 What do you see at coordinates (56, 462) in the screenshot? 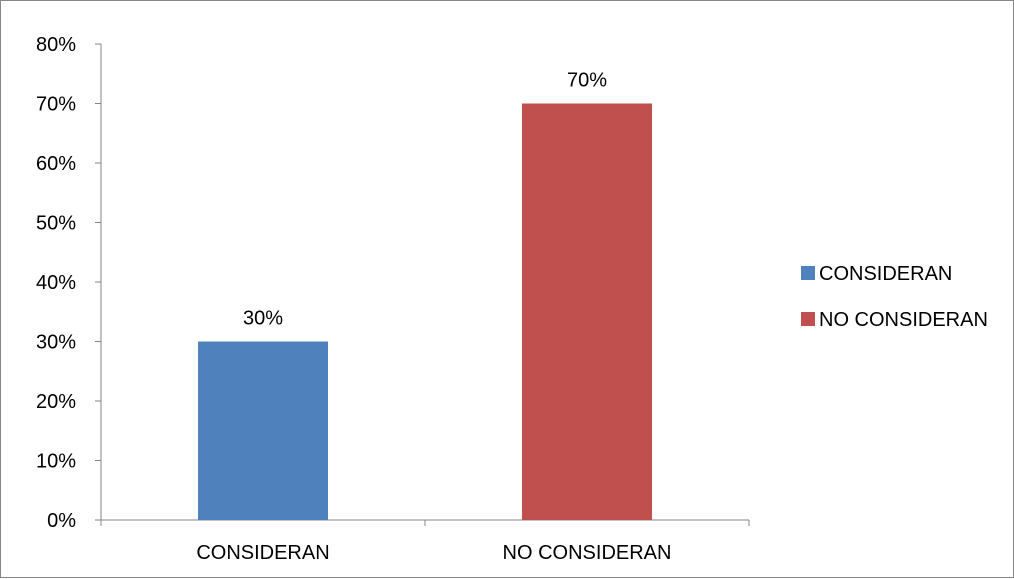
I see `y-tick-label: 10%` at bounding box center [56, 462].